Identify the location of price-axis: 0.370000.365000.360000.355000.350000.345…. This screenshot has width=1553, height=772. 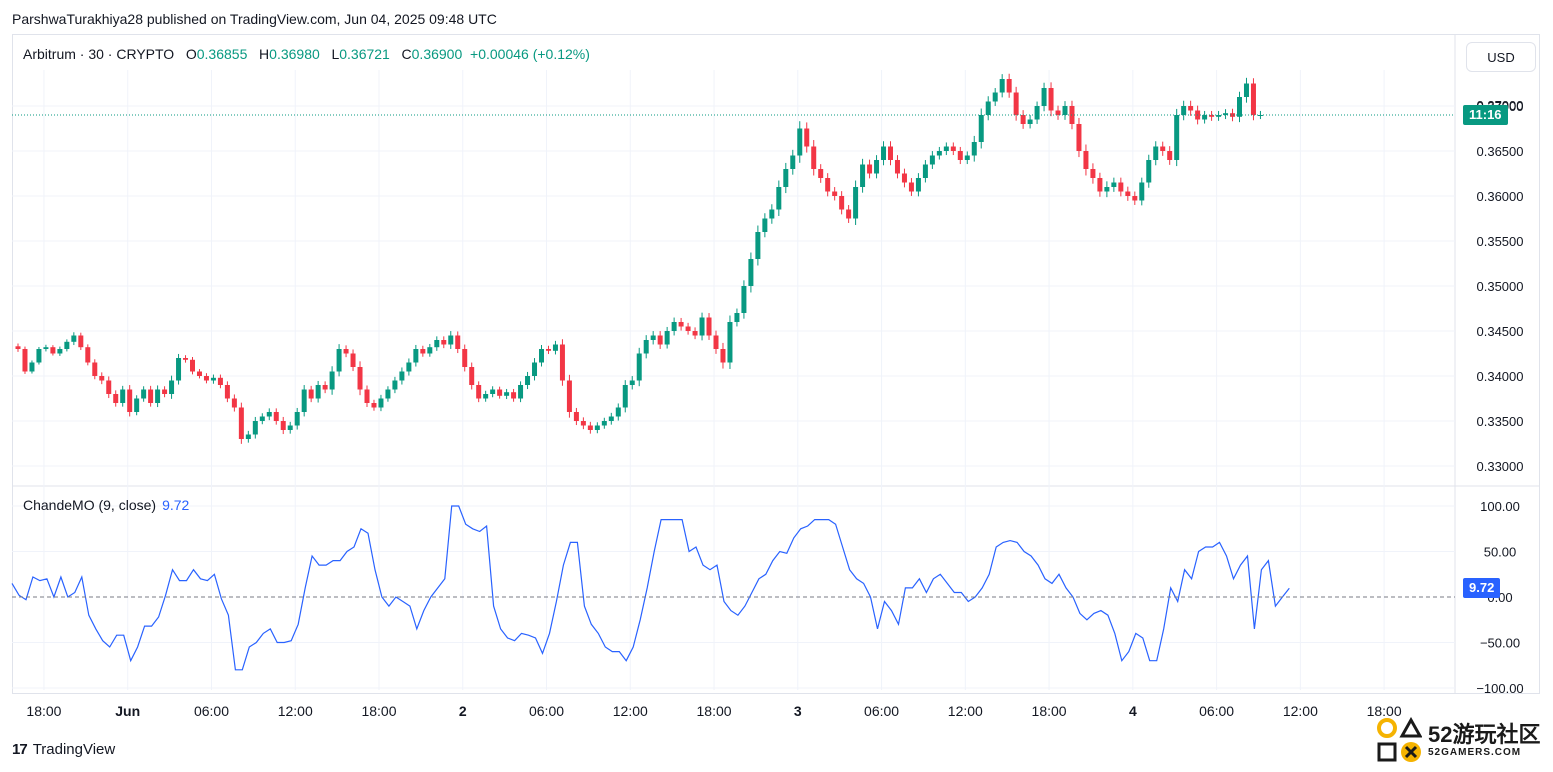
(1500, 286).